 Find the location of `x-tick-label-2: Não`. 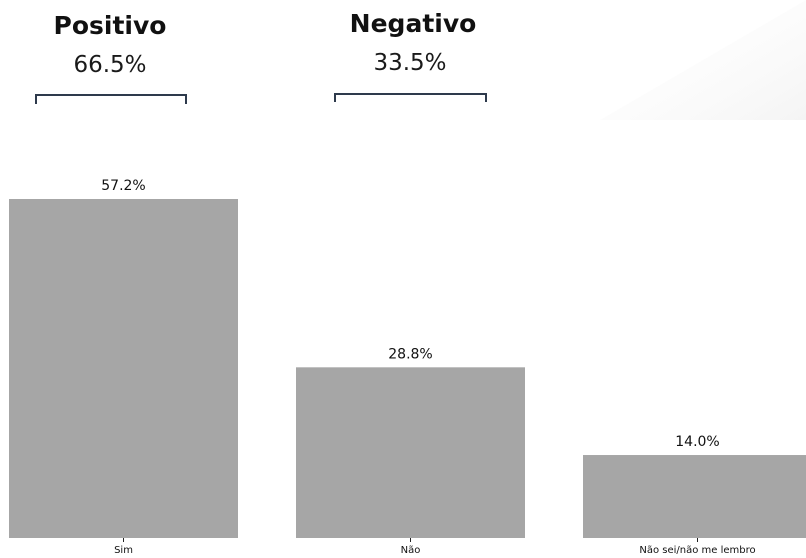

x-tick-label-2: Não is located at coordinates (411, 550).